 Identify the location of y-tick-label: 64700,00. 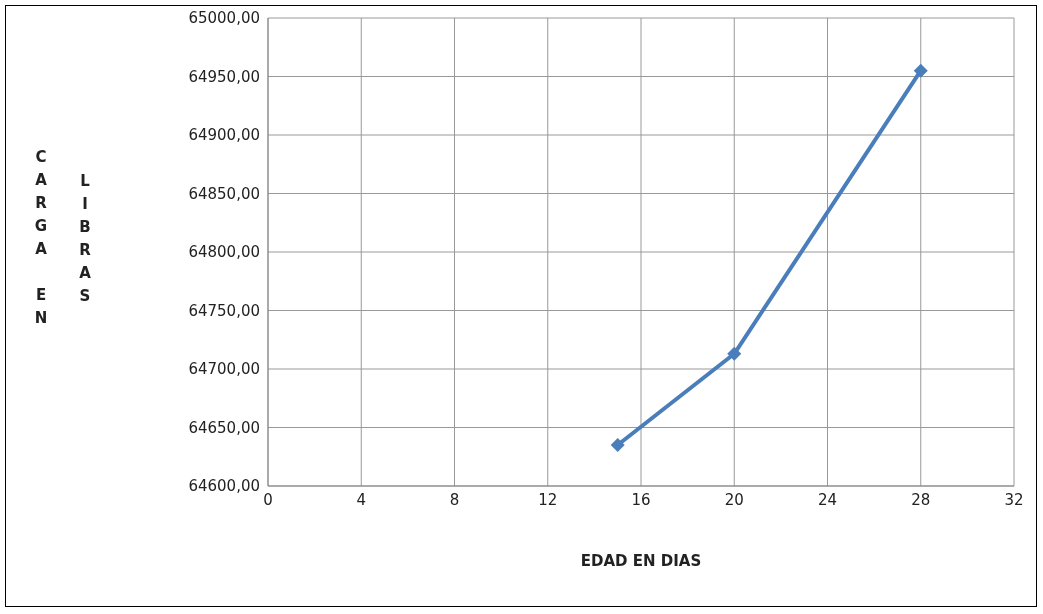
(224, 369).